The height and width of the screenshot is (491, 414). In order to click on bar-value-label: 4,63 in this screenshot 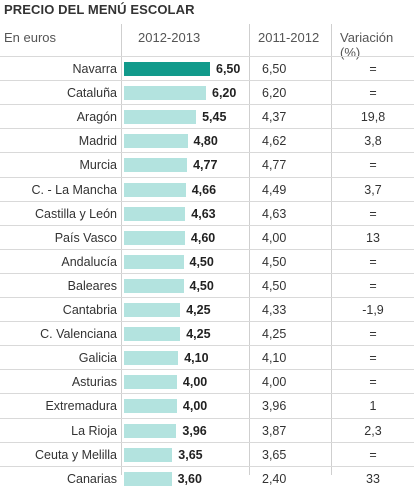, I will do `click(203, 213)`.